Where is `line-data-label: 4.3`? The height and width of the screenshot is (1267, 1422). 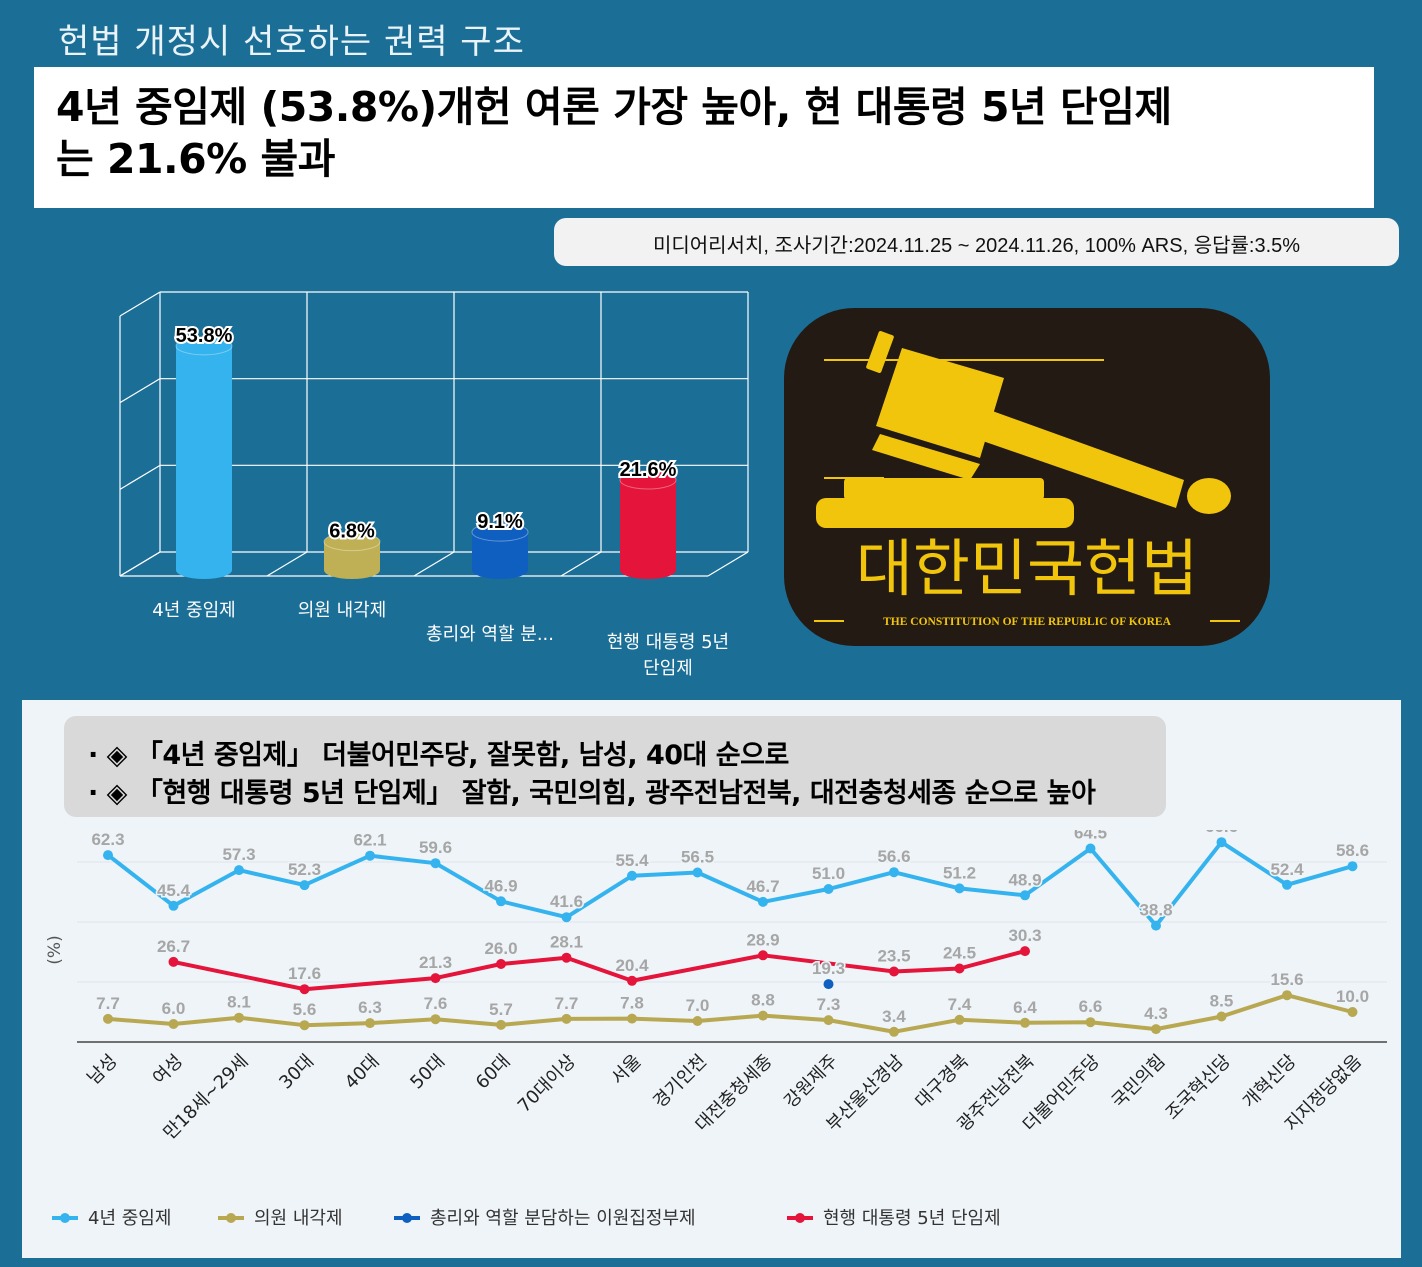
line-data-label: 4.3 is located at coordinates (1156, 1013).